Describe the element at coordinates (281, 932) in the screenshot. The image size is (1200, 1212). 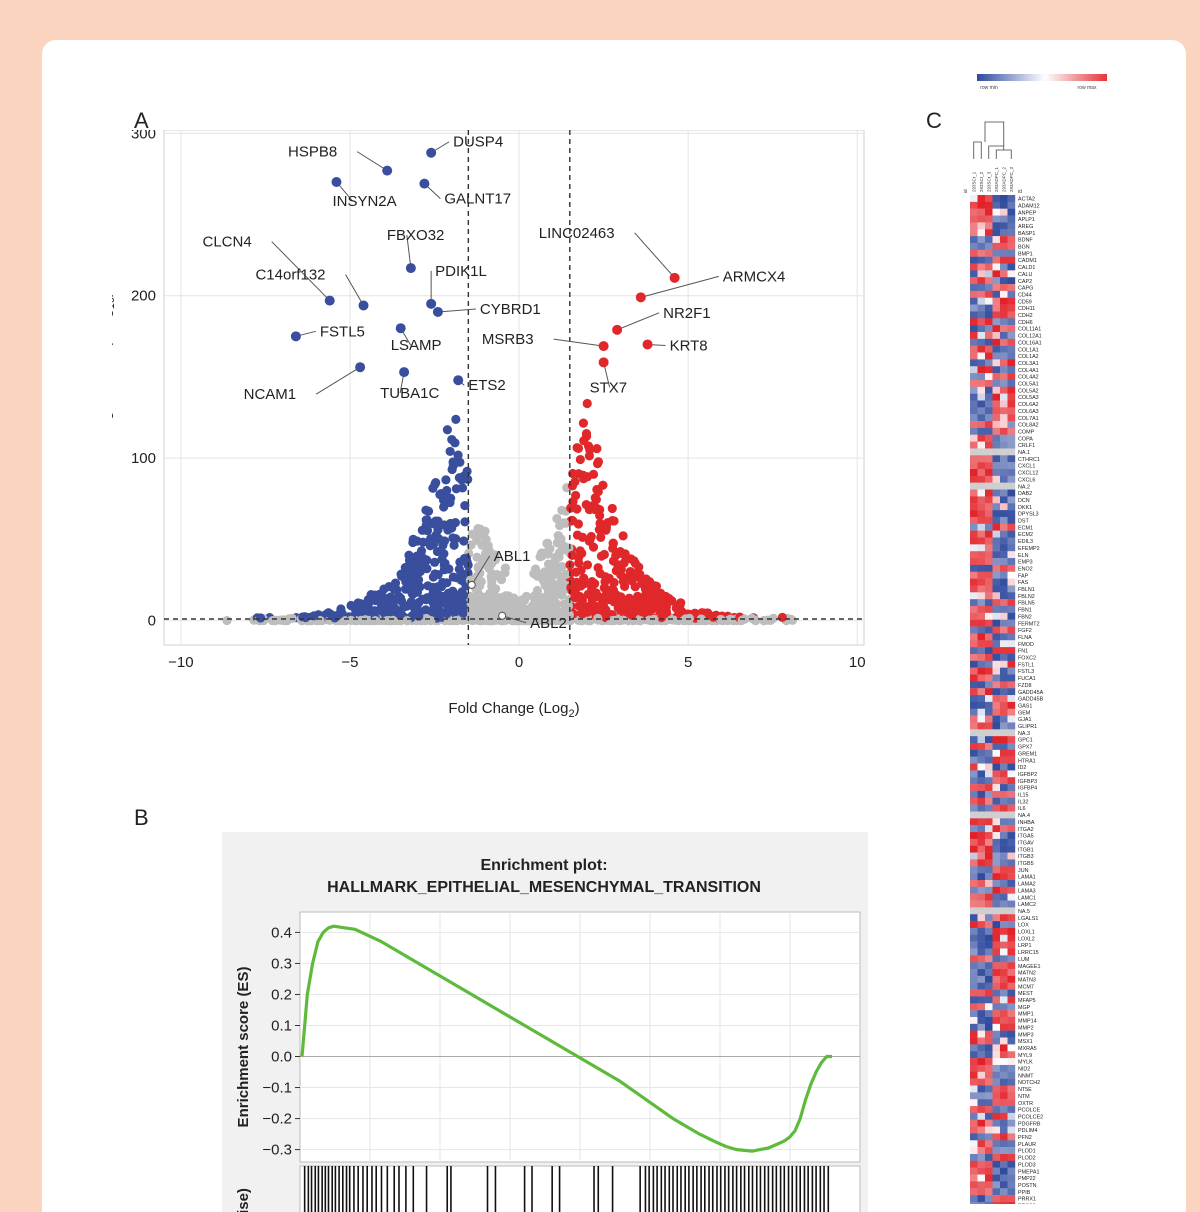
I see `y-tick-label: 0.4` at that location.